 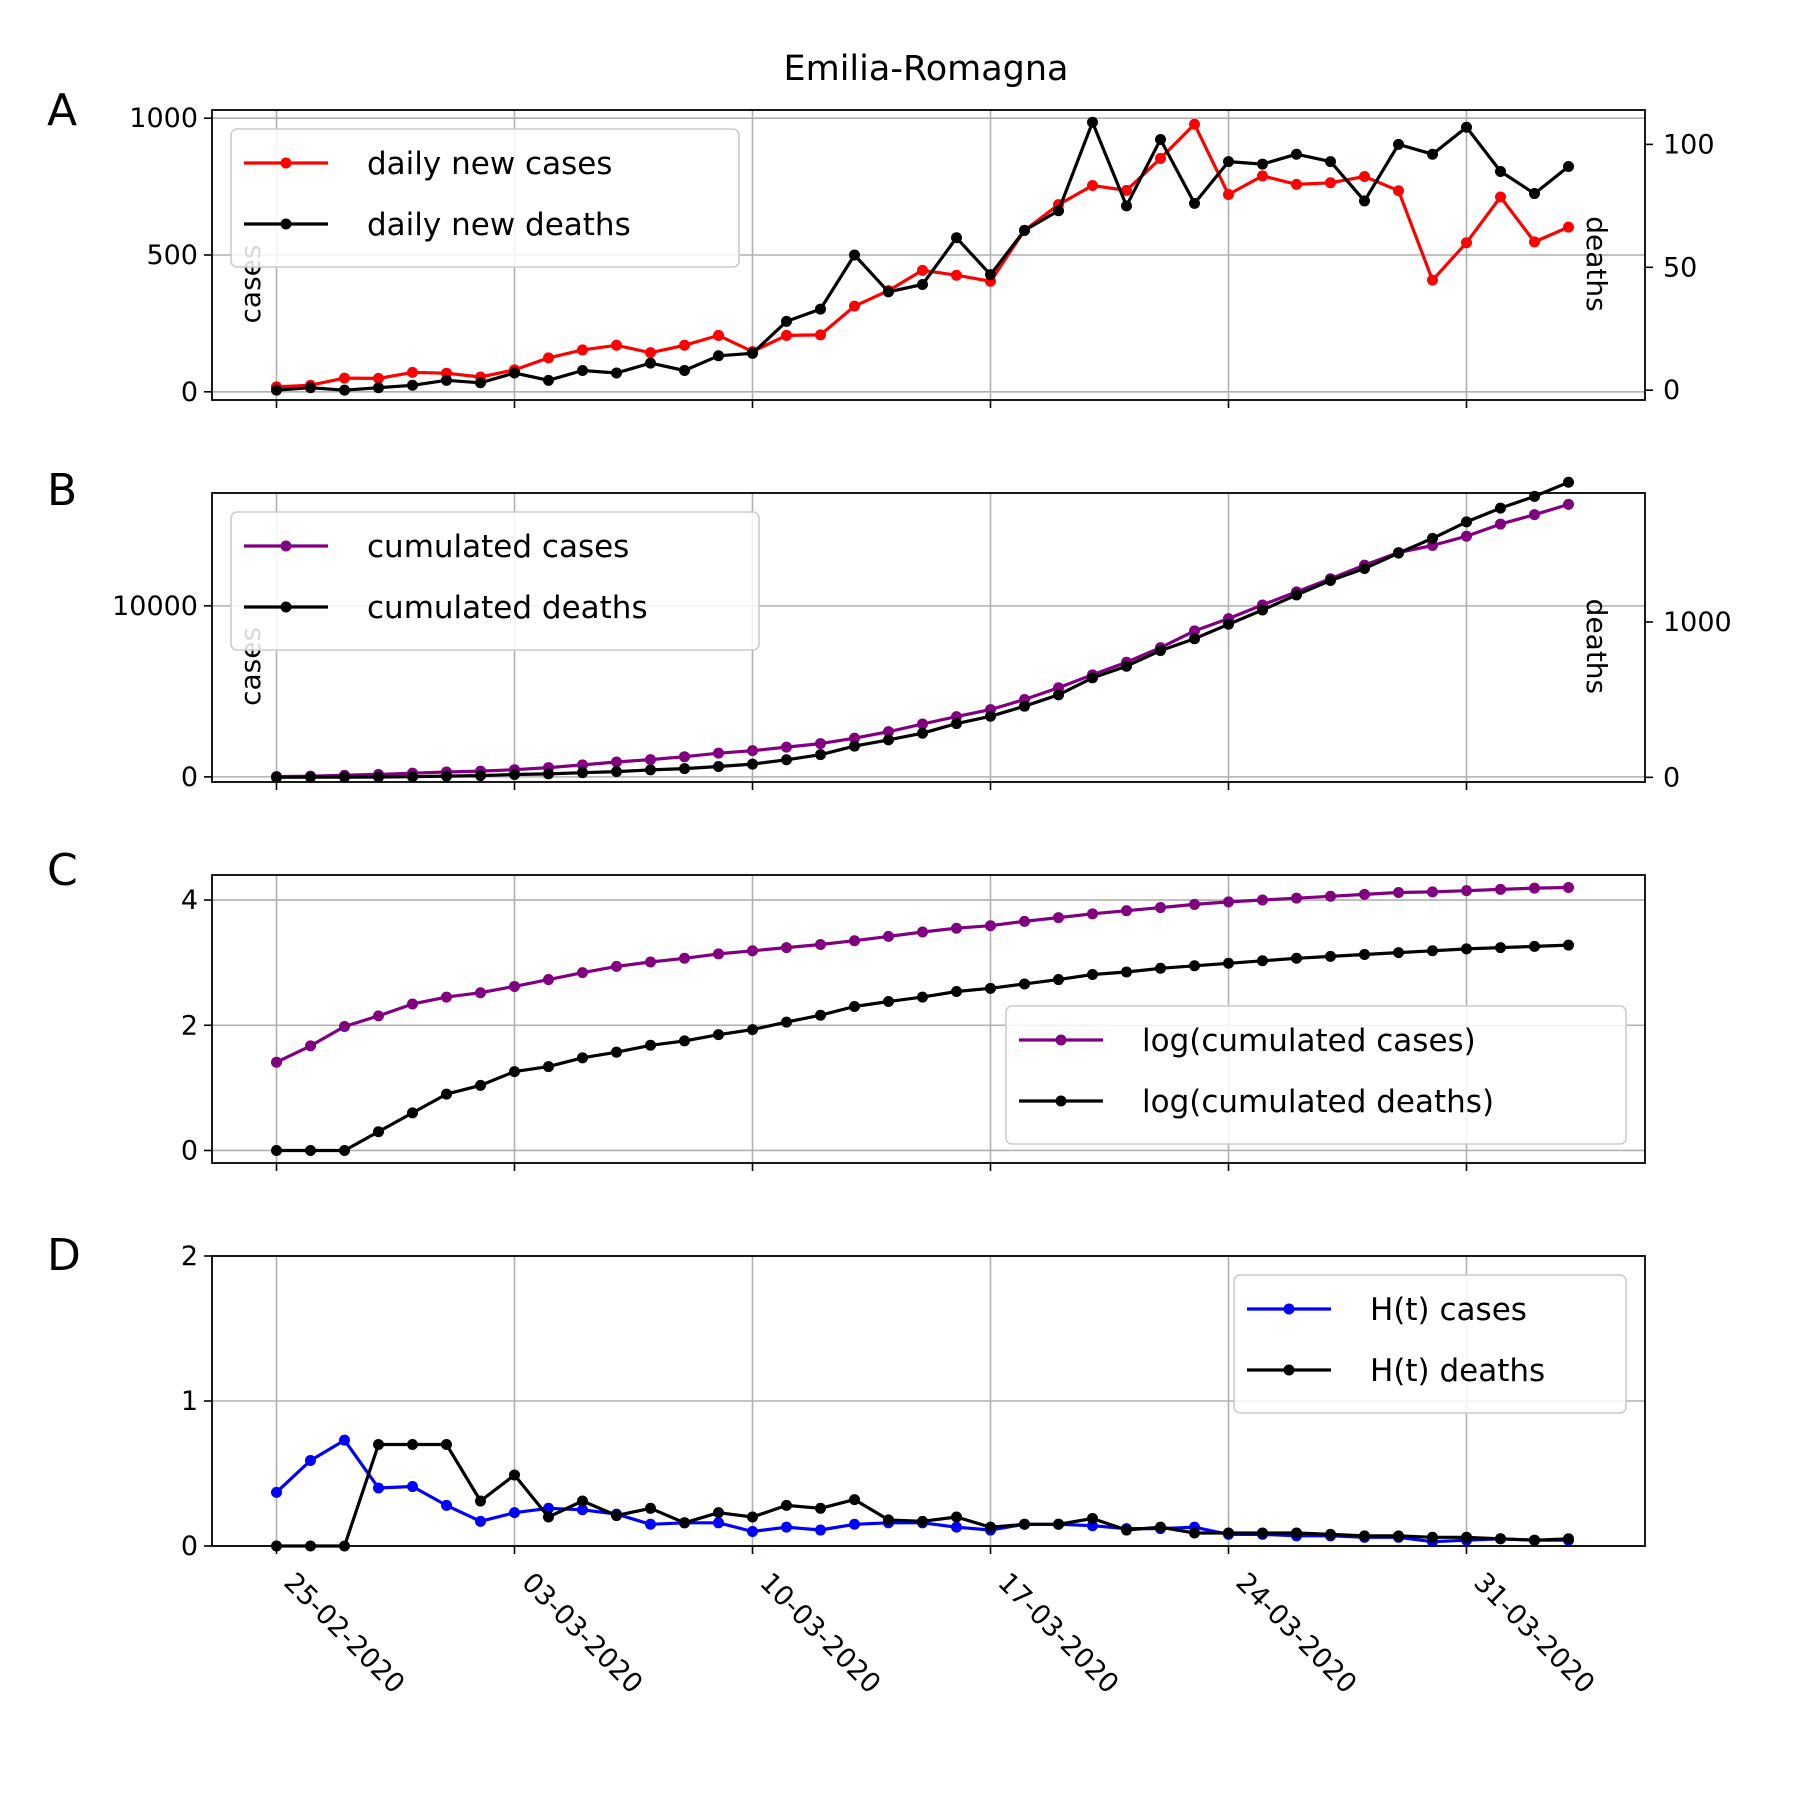 I want to click on y-tick-label: 10000, so click(x=155, y=606).